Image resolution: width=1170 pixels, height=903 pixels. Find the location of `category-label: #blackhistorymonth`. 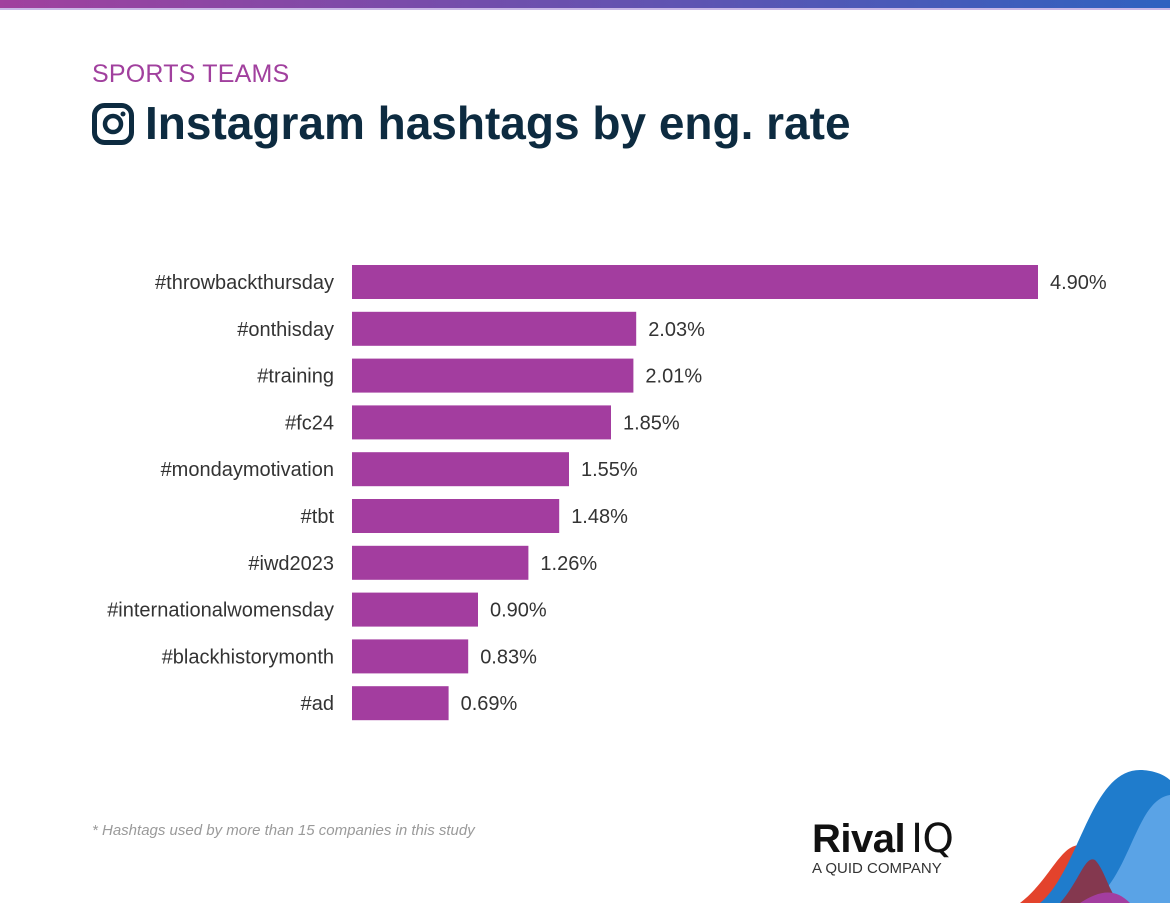

category-label: #blackhistorymonth is located at coordinates (248, 657).